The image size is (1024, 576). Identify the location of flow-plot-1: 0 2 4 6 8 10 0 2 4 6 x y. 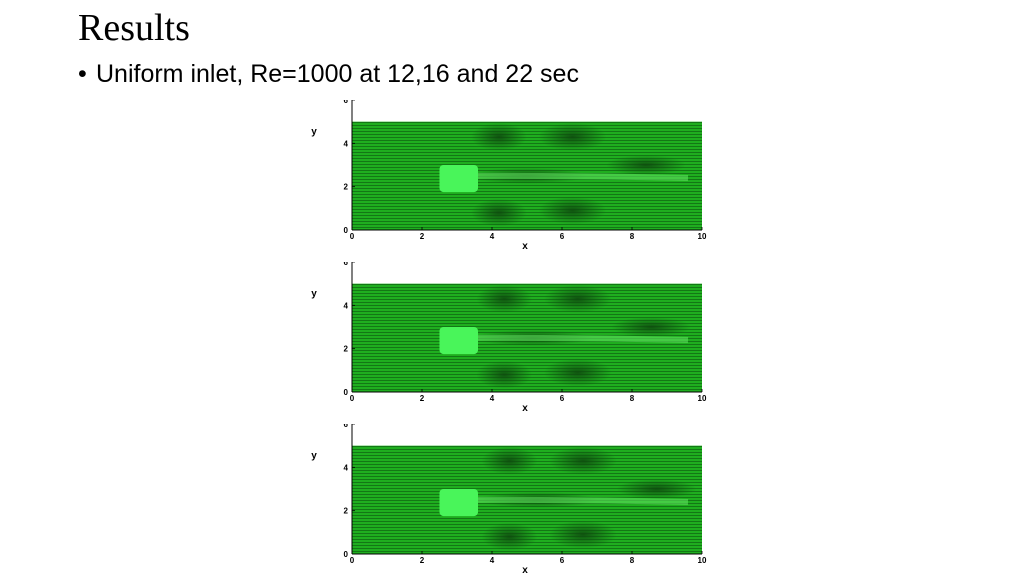
(510, 175).